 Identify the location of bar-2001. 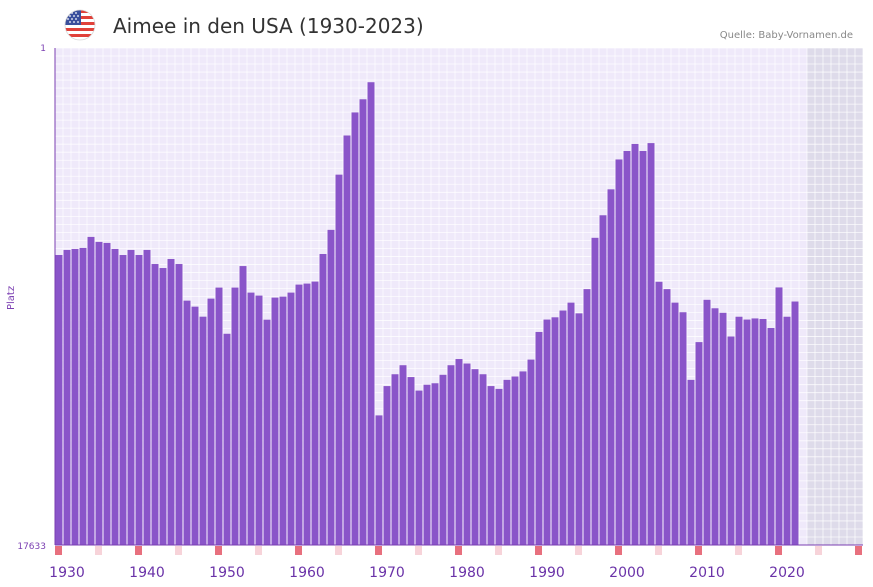
(635, 344).